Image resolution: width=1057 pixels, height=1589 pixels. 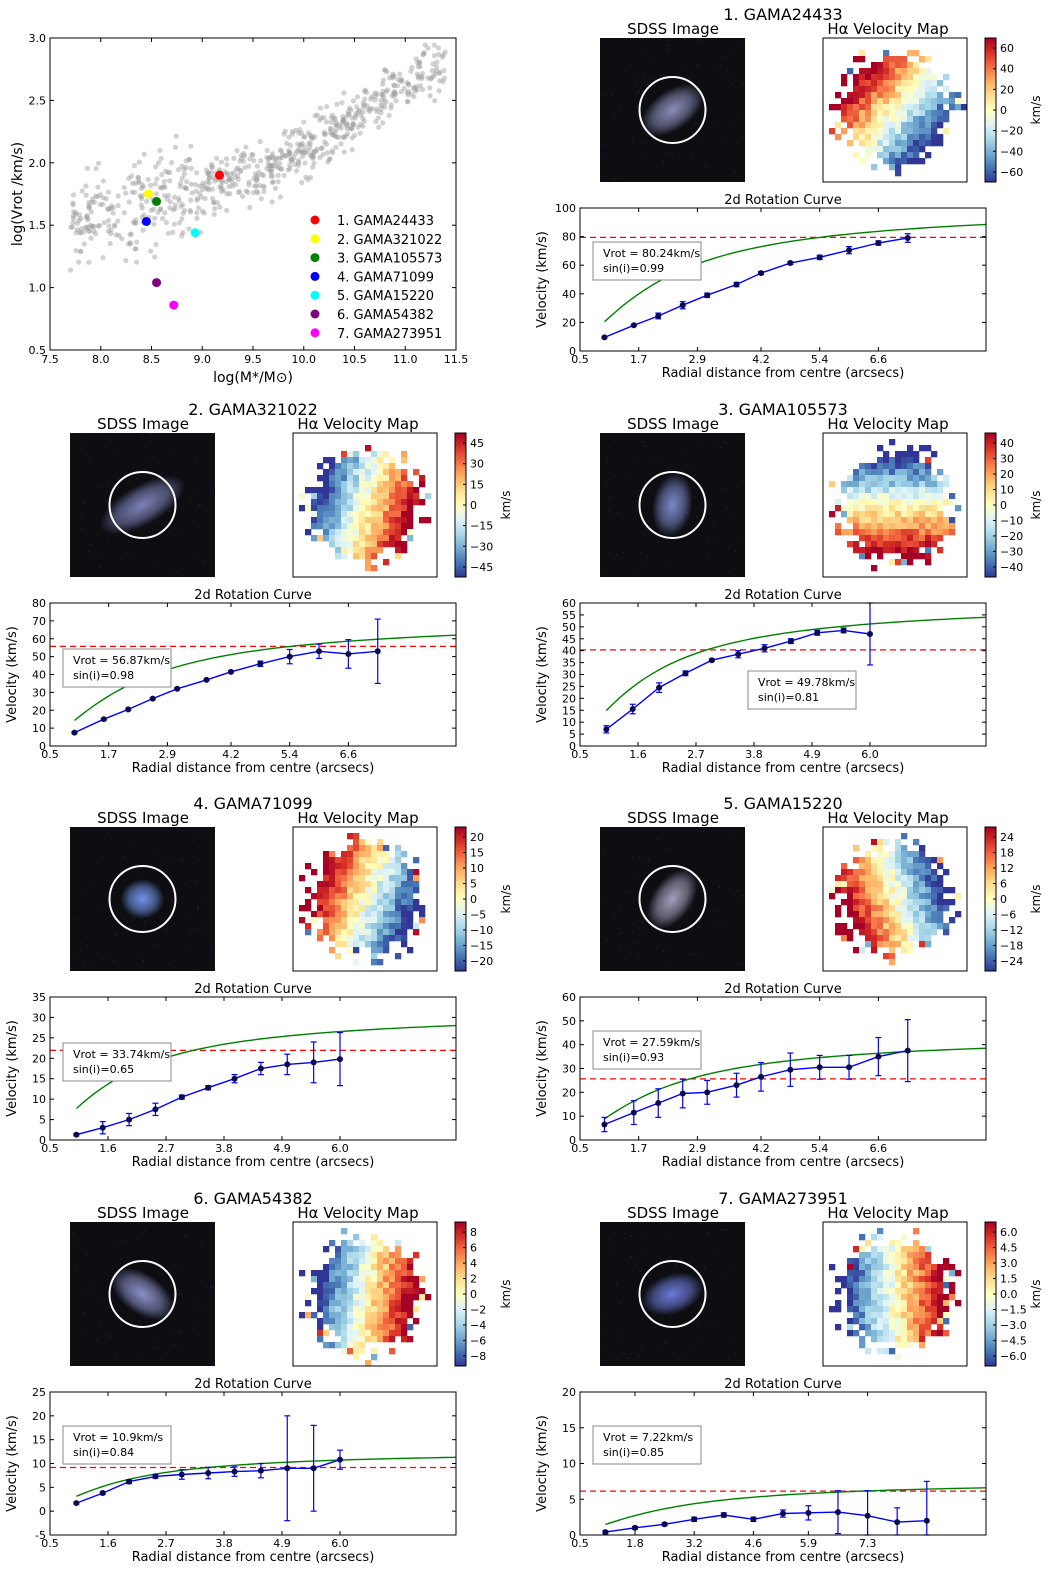 What do you see at coordinates (143, 818) in the screenshot?
I see `sdss-title: SDSS Image` at bounding box center [143, 818].